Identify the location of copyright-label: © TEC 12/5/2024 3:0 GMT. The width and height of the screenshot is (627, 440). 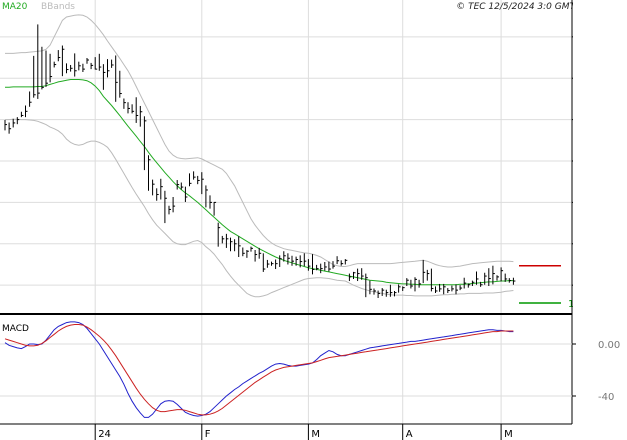
(516, 7).